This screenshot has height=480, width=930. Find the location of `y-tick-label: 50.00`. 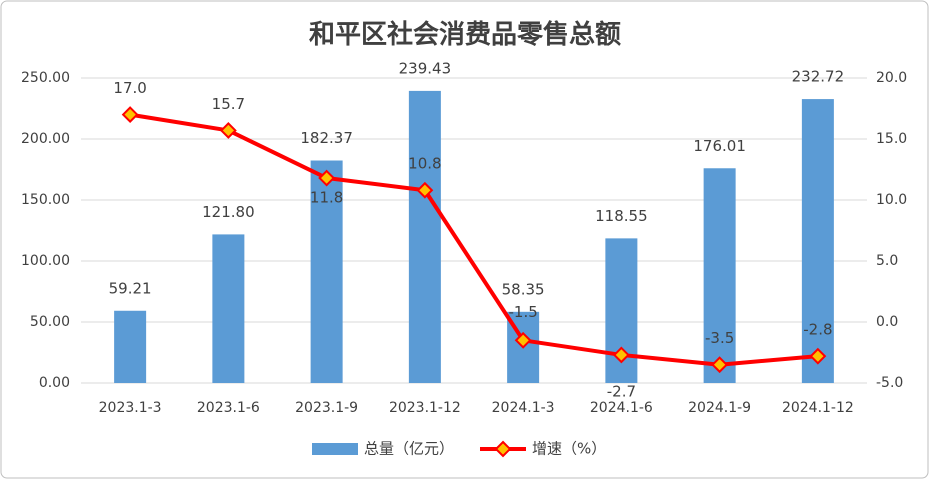

y-tick-label: 50.00 is located at coordinates (50, 322).